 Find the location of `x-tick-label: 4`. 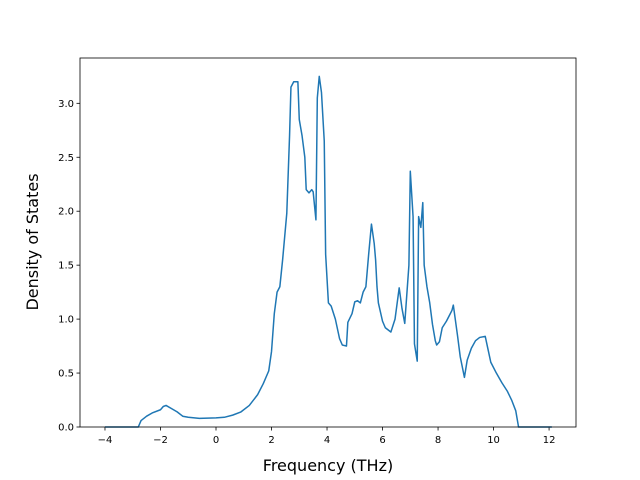

x-tick-label: 4 is located at coordinates (327, 440).